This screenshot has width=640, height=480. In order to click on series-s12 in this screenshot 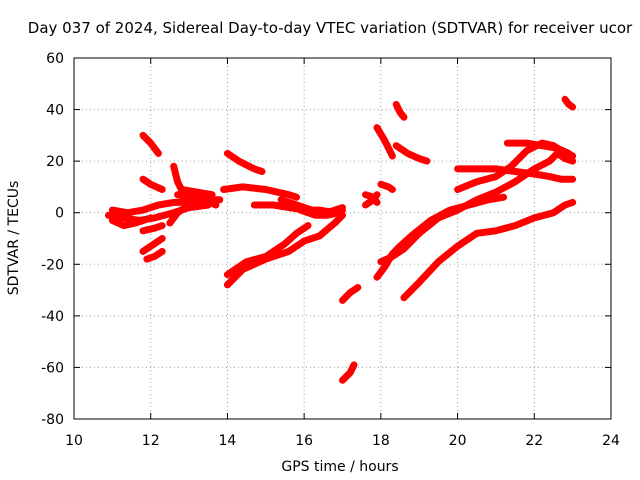, I will do `click(244, 162)`.